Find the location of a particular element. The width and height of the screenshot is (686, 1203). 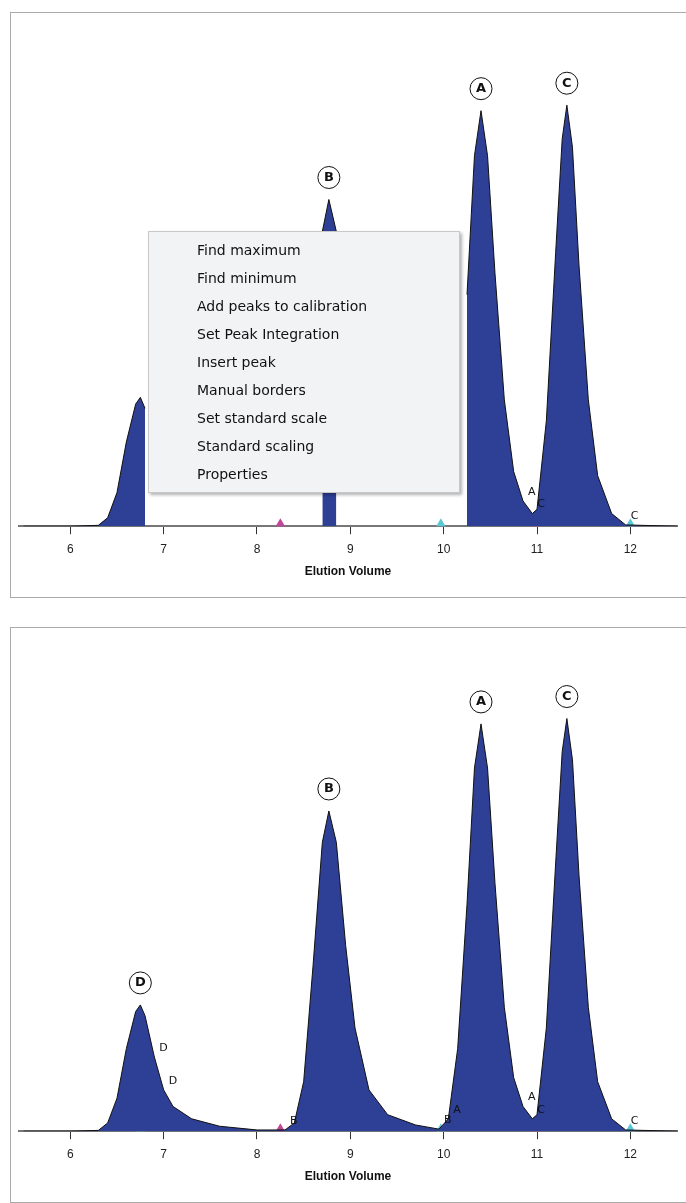

annotation: Properties is located at coordinates (232, 474).